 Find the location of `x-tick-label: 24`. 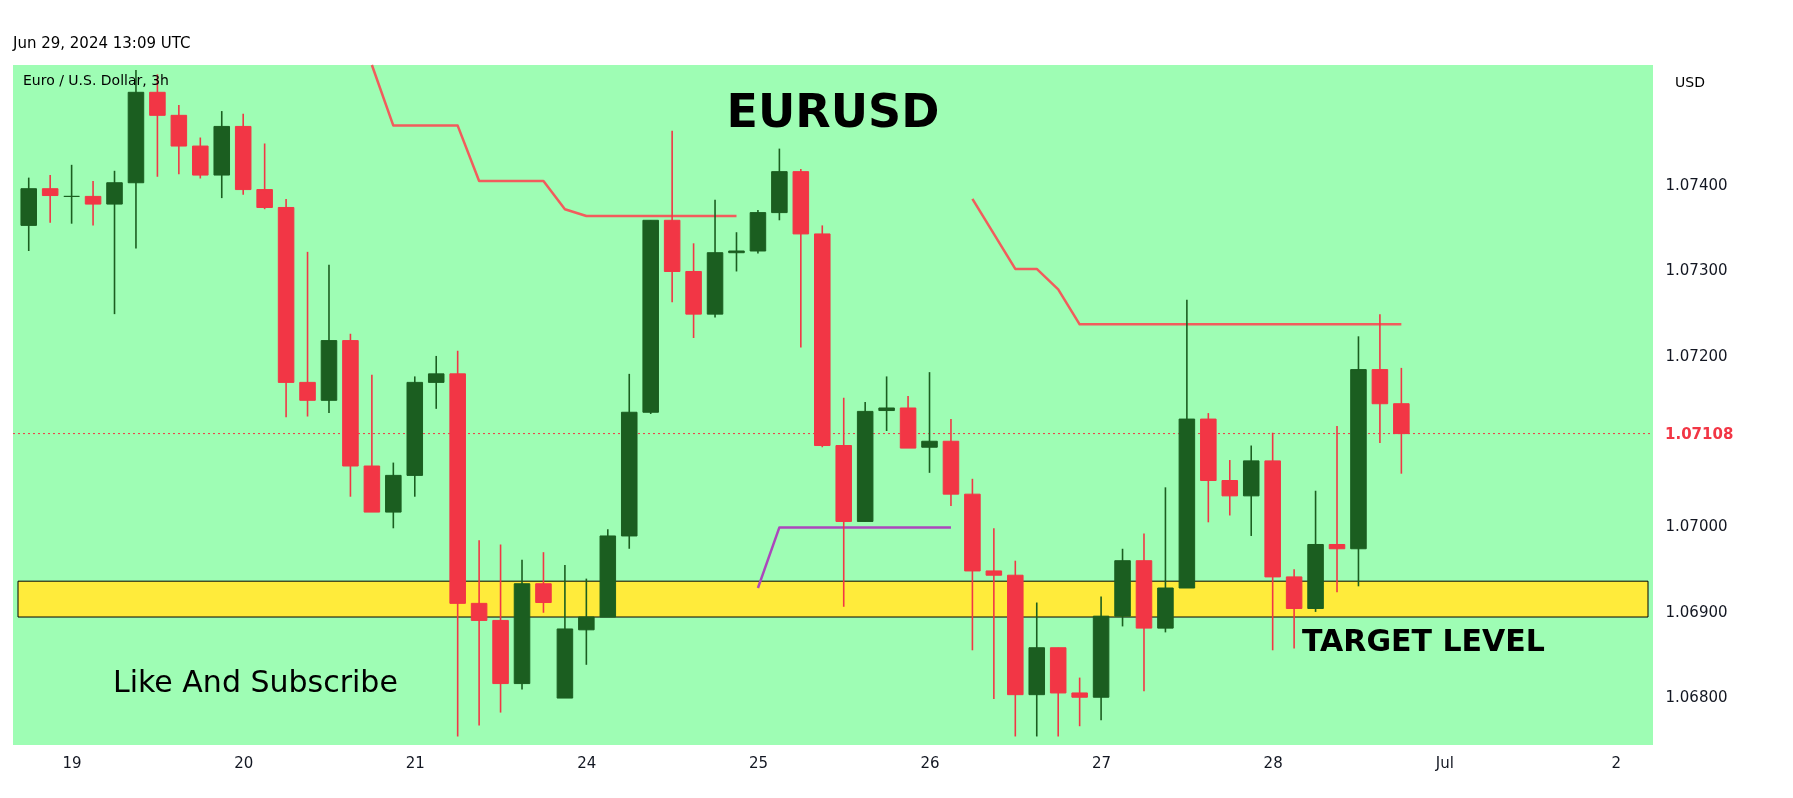

x-tick-label: 24 is located at coordinates (587, 762).